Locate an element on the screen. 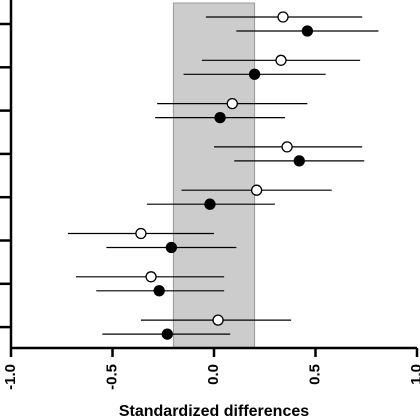 The width and height of the screenshot is (420, 420). x-tick-label: 0.0 is located at coordinates (213, 374).